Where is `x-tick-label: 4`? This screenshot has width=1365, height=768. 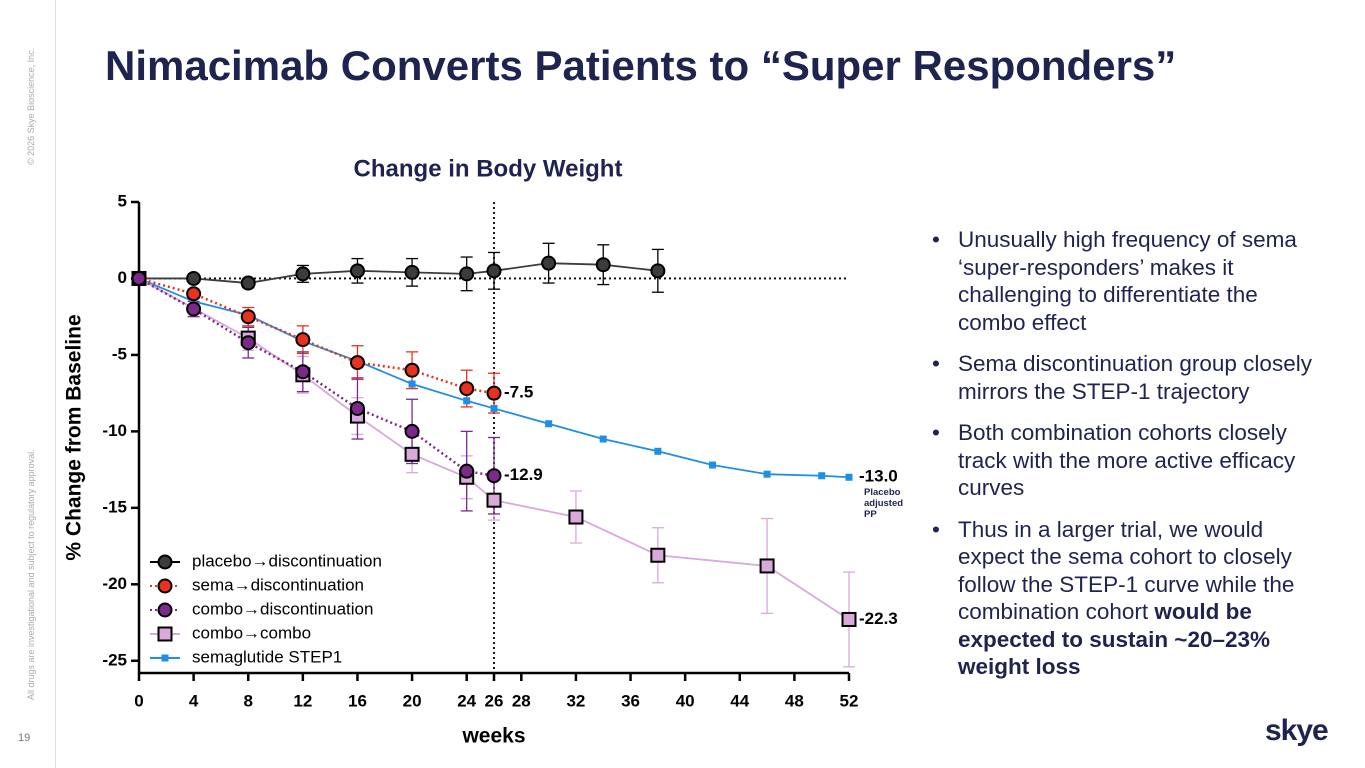
x-tick-label: 4 is located at coordinates (194, 700).